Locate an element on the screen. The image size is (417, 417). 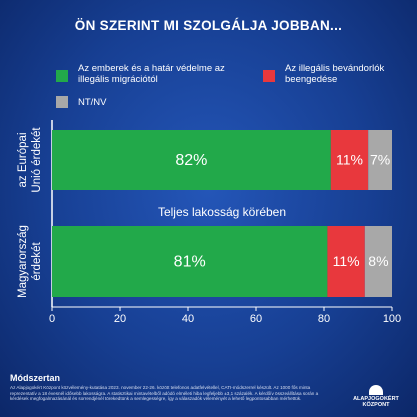
value-label: 81% is located at coordinates (190, 262).